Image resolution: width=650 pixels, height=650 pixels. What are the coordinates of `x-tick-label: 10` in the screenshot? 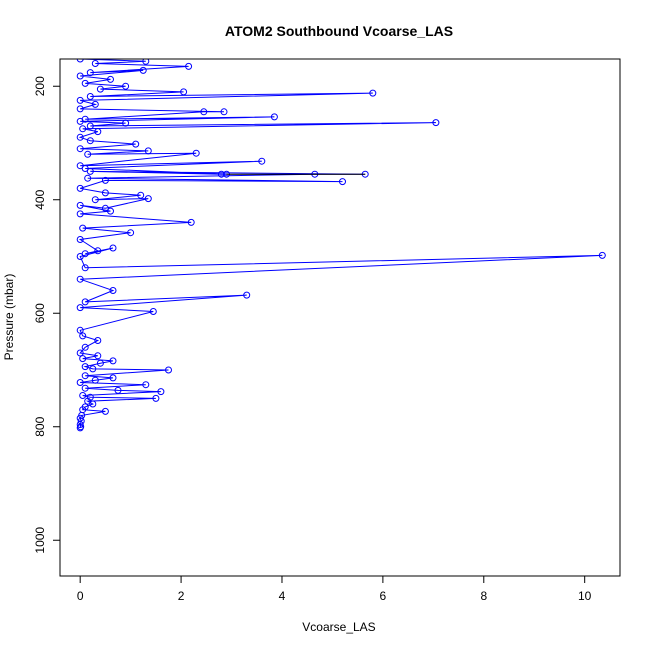 It's located at (585, 596).